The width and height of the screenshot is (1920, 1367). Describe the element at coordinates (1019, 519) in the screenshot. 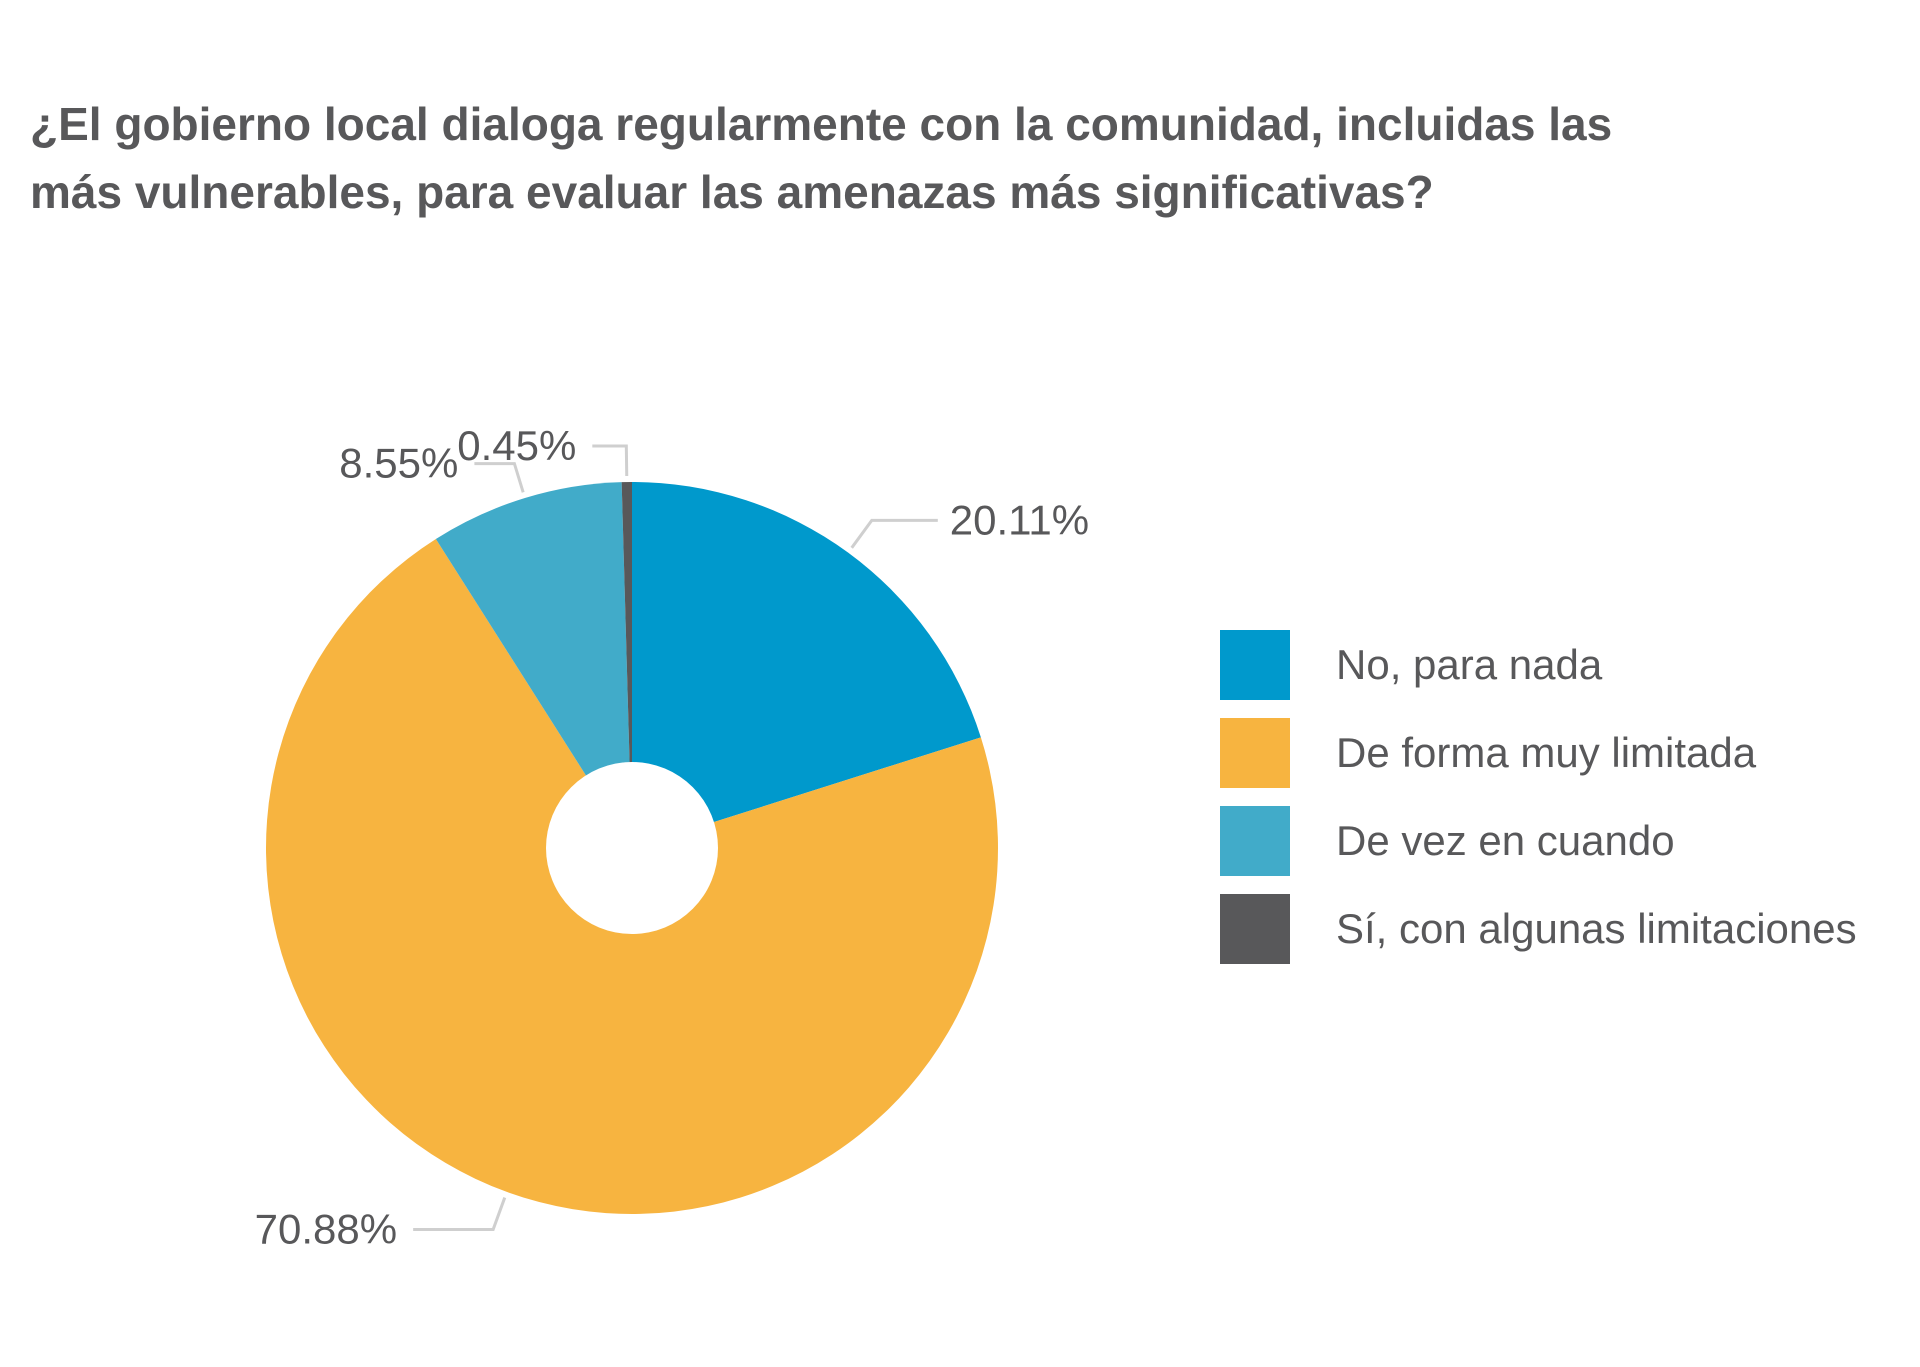

I see `slice-label-no-para-nada: 20.11%` at that location.